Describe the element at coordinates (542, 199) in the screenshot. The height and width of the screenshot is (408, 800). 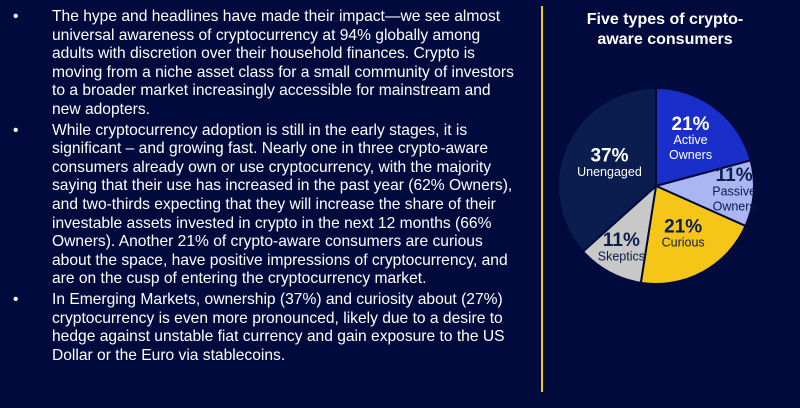
I see `vertical-divider` at that location.